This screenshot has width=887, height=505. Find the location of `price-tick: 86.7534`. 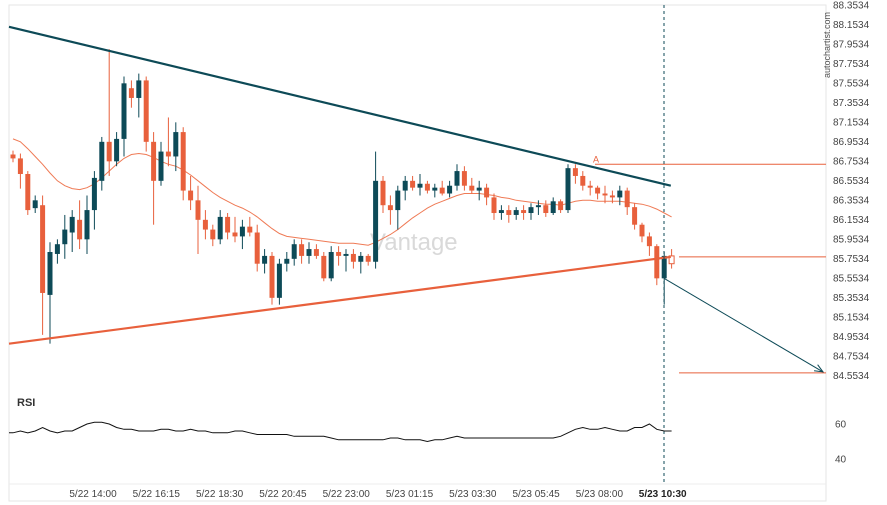

price-tick: 86.7534 is located at coordinates (851, 162).